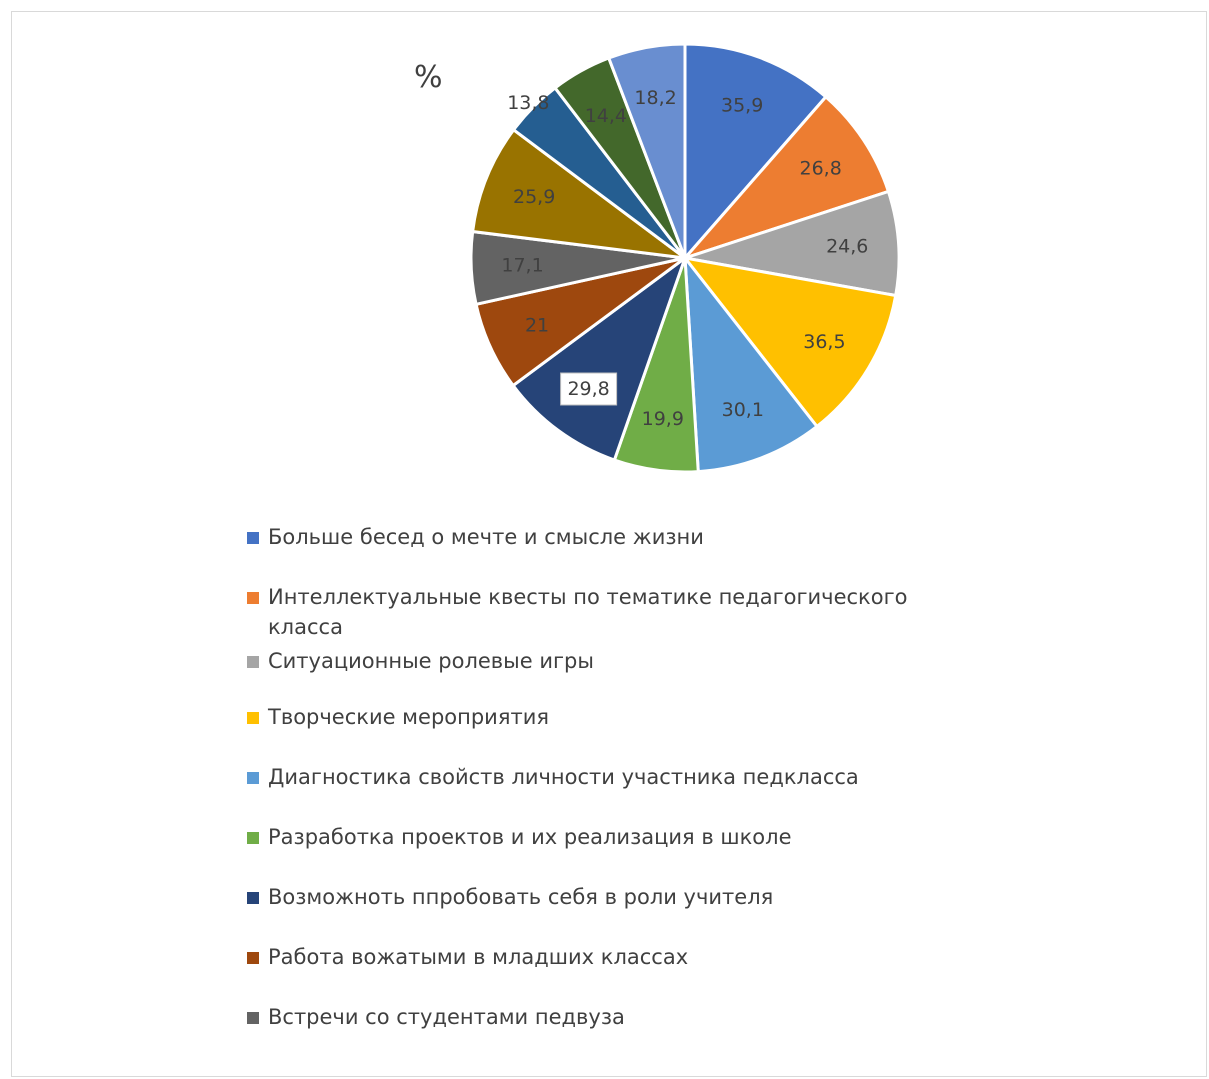  I want to click on legend-label: Ситуационные ролевые игры, so click(431, 661).